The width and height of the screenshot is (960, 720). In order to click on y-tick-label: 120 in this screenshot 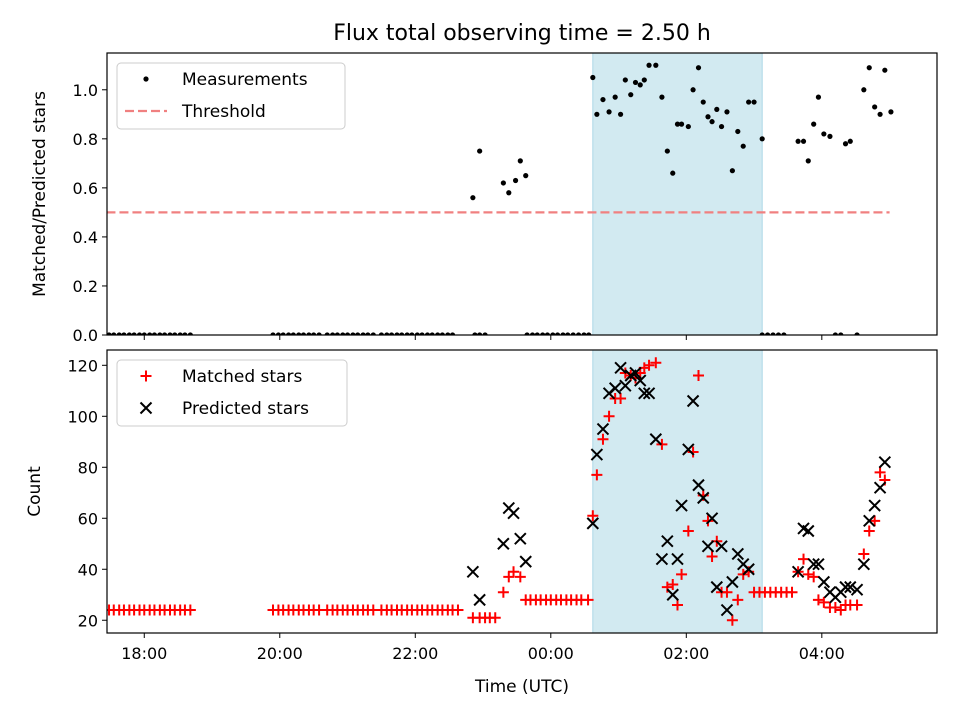, I will do `click(82, 365)`.